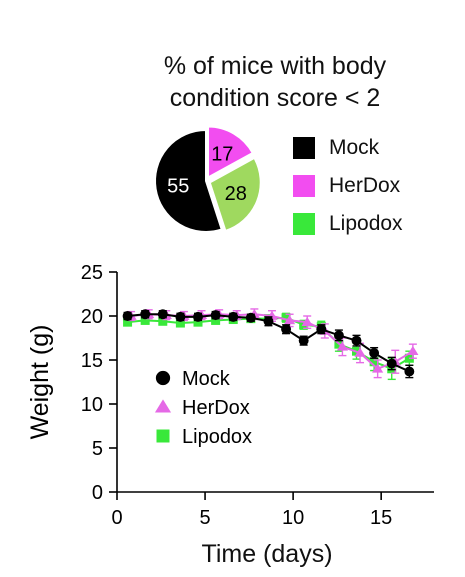 This screenshot has width=465, height=577. I want to click on pie-slice-label-1: 55, so click(178, 186).